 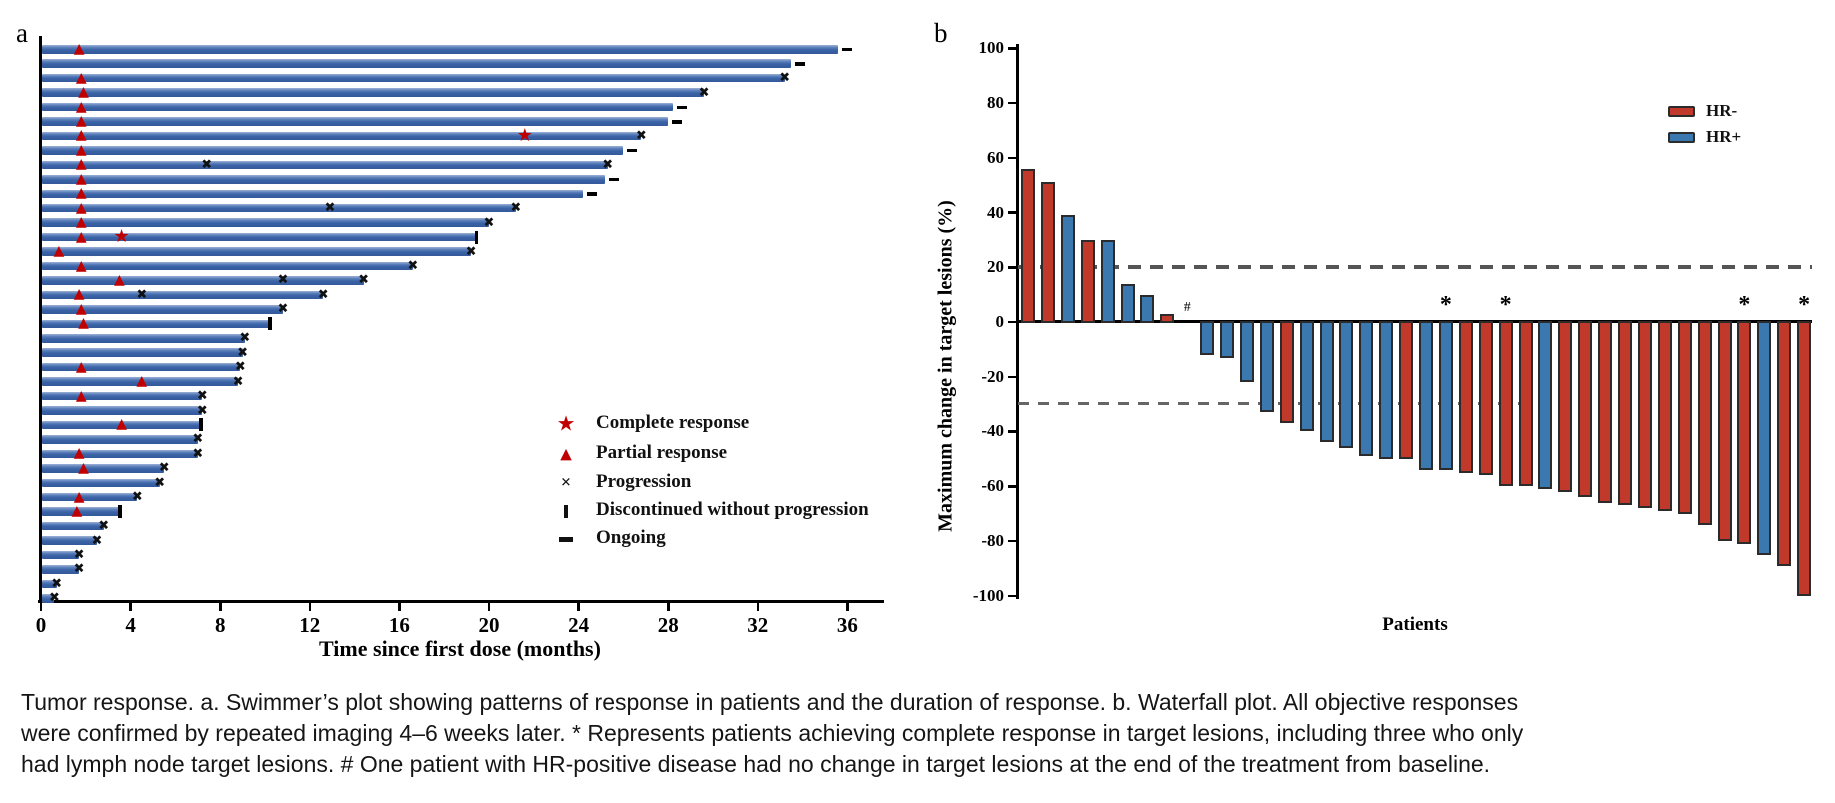 What do you see at coordinates (566, 539) in the screenshot?
I see `legend-ongoing-icon` at bounding box center [566, 539].